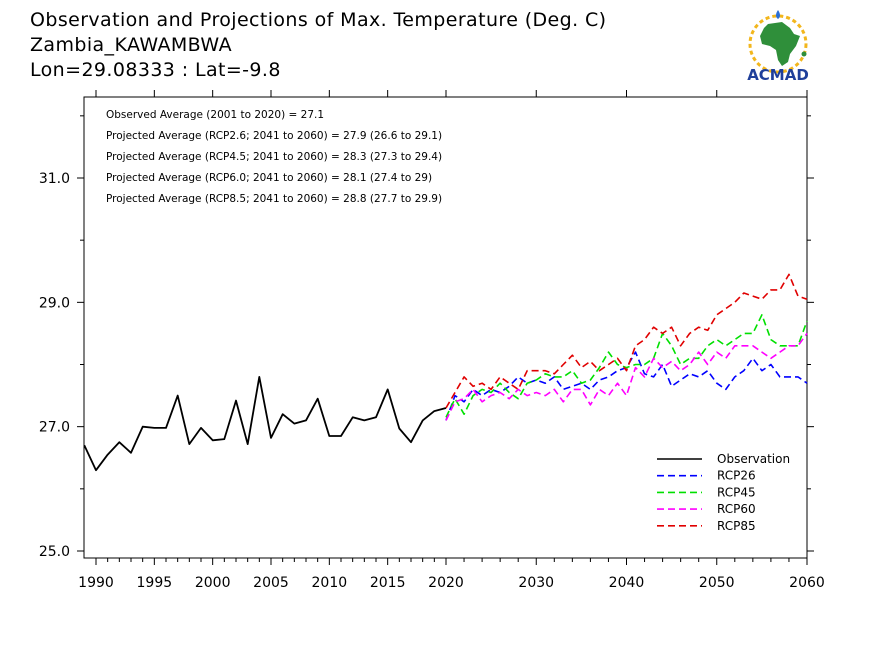 Image resolution: width=879 pixels, height=659 pixels. Describe the element at coordinates (96, 583) in the screenshot. I see `x-tick-label: 1990` at that location.